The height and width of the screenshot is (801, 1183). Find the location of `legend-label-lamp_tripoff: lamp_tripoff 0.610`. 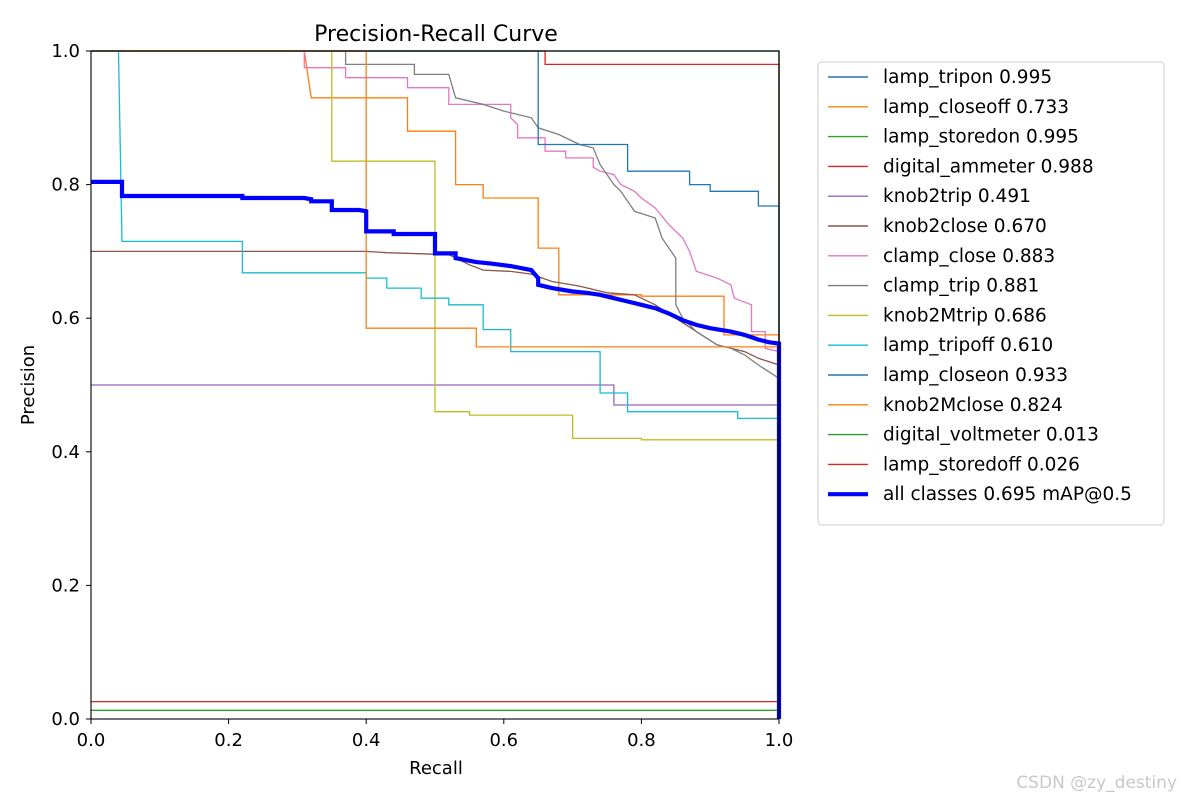

legend-label-lamp_tripoff: lamp_tripoff 0.610 is located at coordinates (968, 345).